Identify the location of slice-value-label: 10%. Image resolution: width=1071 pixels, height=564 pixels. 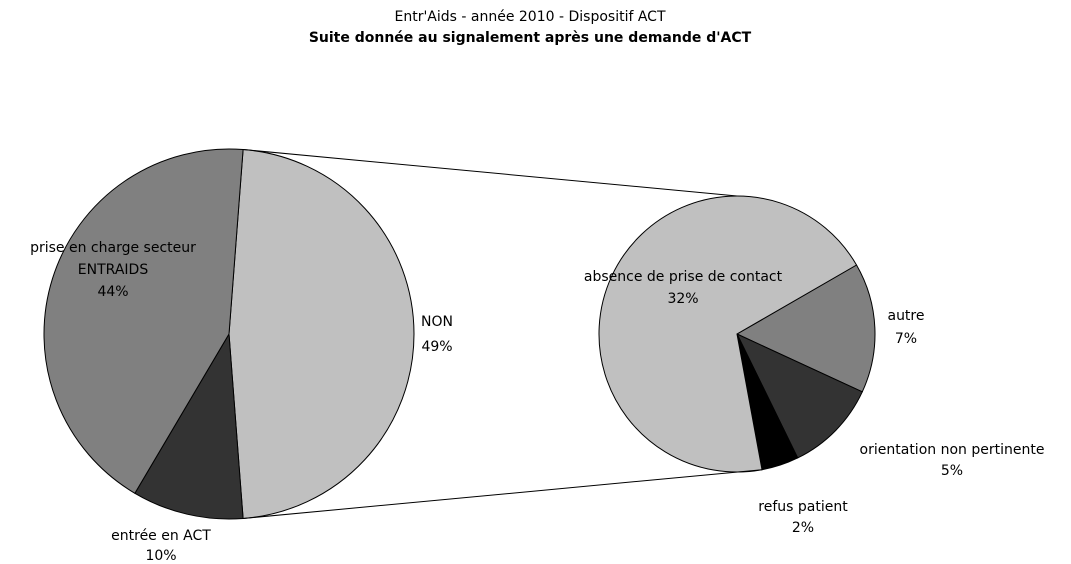
(160, 556).